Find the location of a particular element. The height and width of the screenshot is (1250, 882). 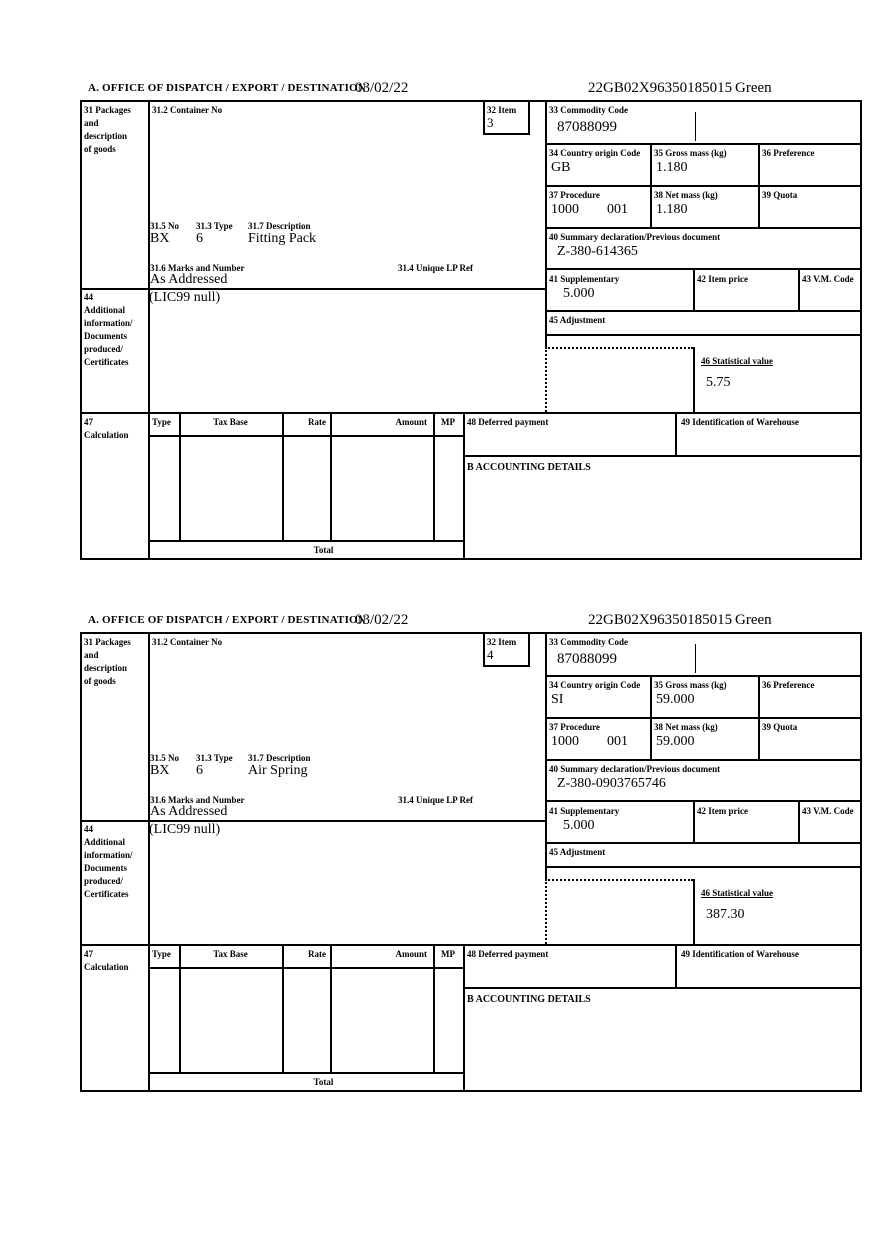

box41-label: 41 Supplementary is located at coordinates (584, 279).